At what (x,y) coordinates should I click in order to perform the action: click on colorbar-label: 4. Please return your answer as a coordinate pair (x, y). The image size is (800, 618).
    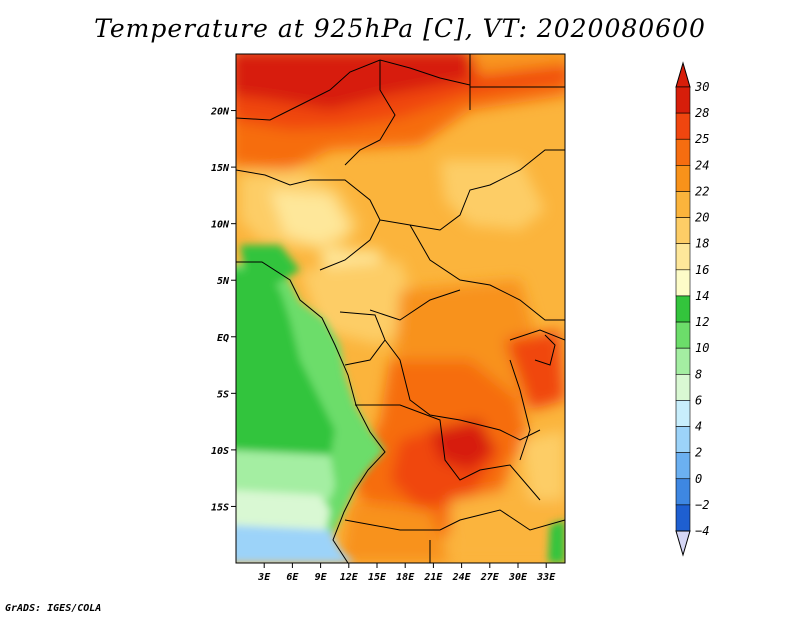
    Looking at the image, I should click on (698, 427).